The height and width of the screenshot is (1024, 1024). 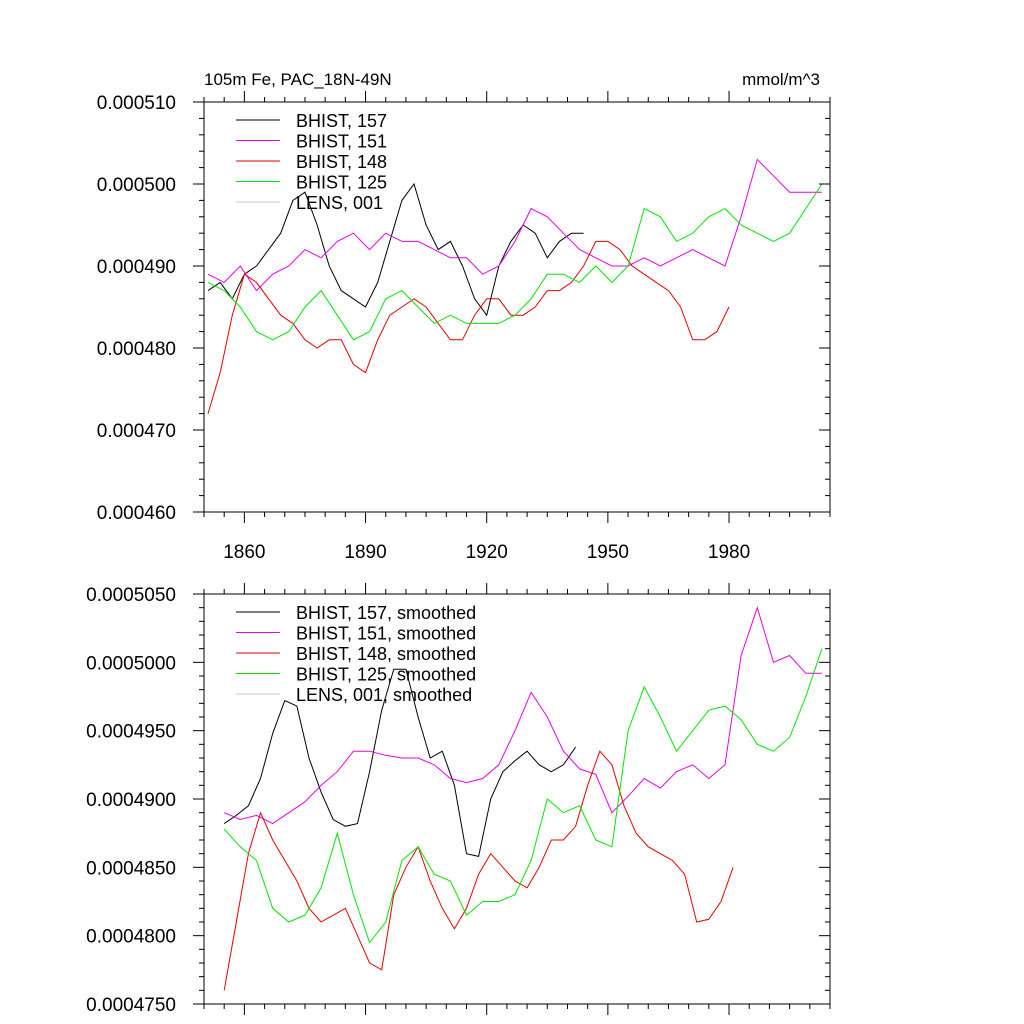 What do you see at coordinates (131, 732) in the screenshot?
I see `y-tick-label: 0.0004950` at bounding box center [131, 732].